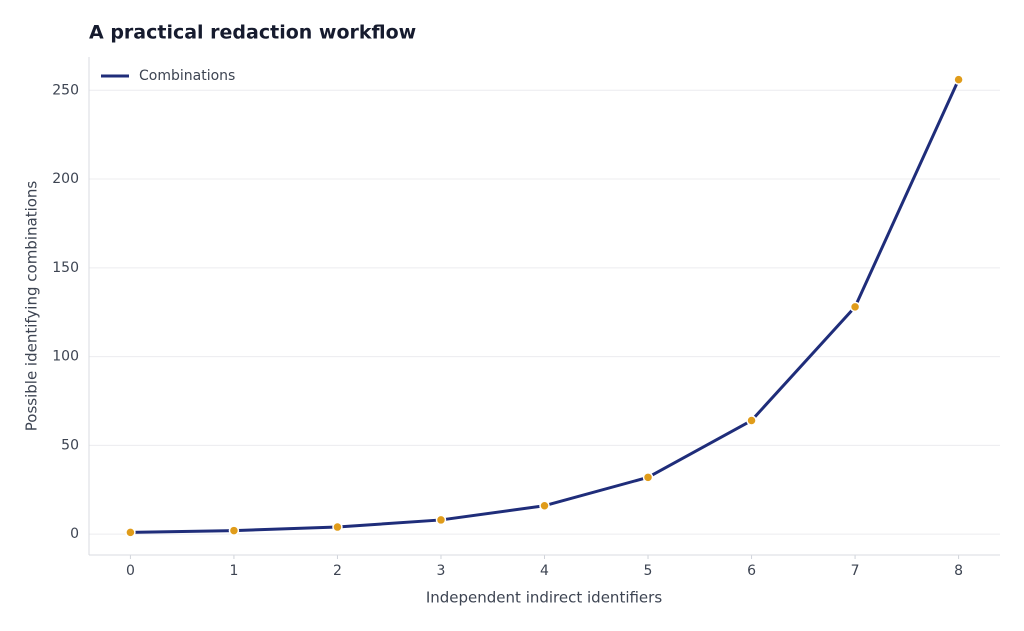 This screenshot has height=631, width=1024. Describe the element at coordinates (751, 571) in the screenshot. I see `x-tick-label: 6` at that location.